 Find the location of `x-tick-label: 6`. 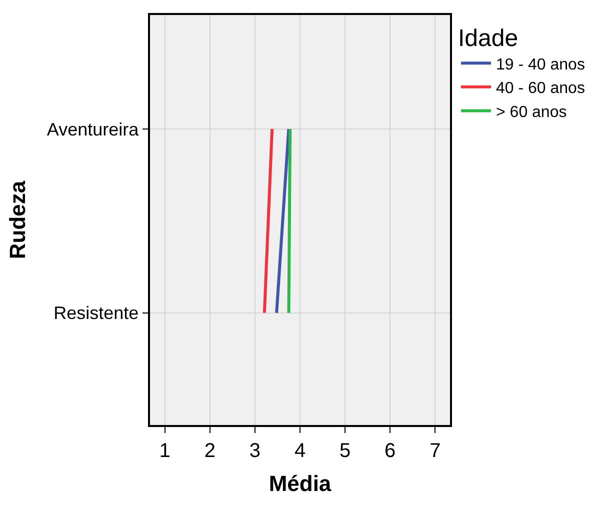

x-tick-label: 6 is located at coordinates (390, 451).